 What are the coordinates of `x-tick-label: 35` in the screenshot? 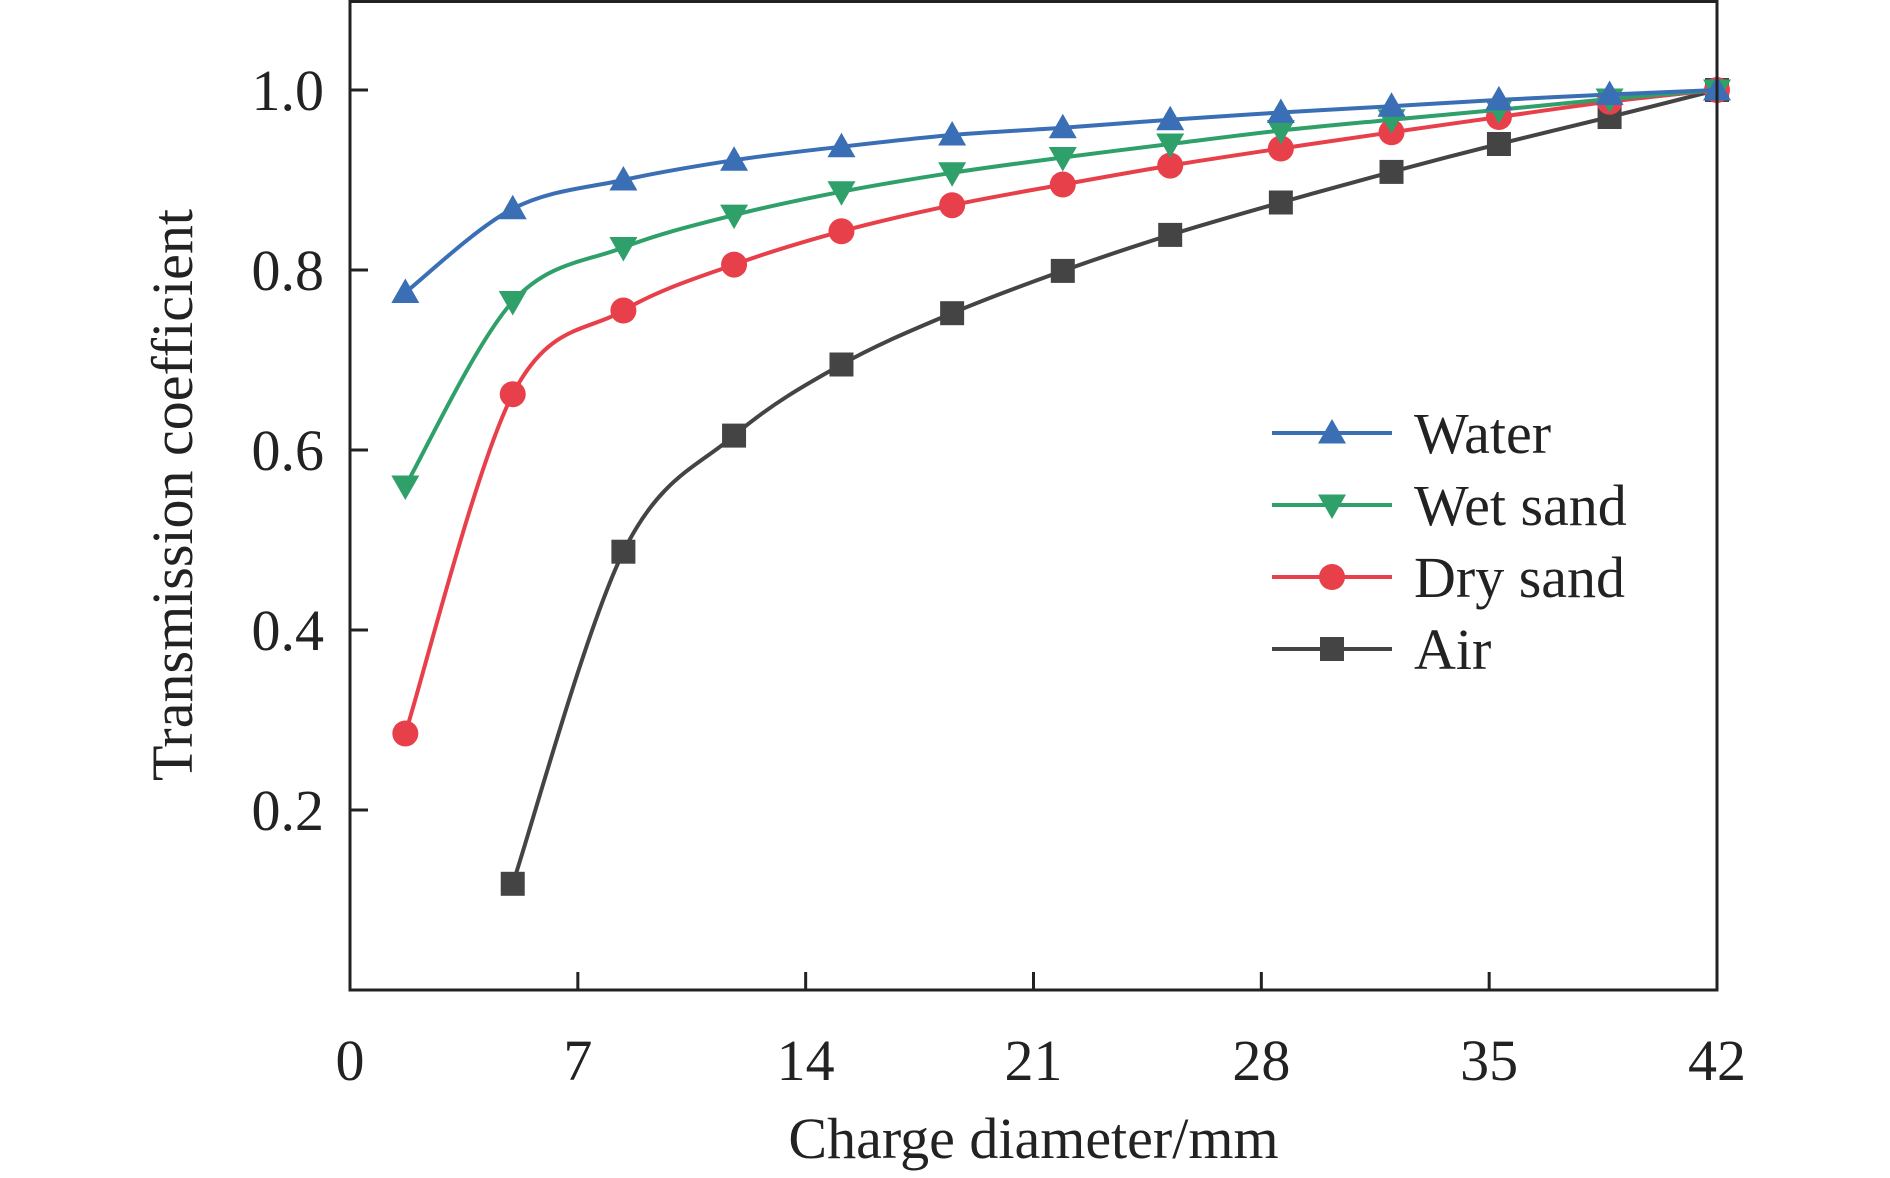 It's located at (1489, 1060).